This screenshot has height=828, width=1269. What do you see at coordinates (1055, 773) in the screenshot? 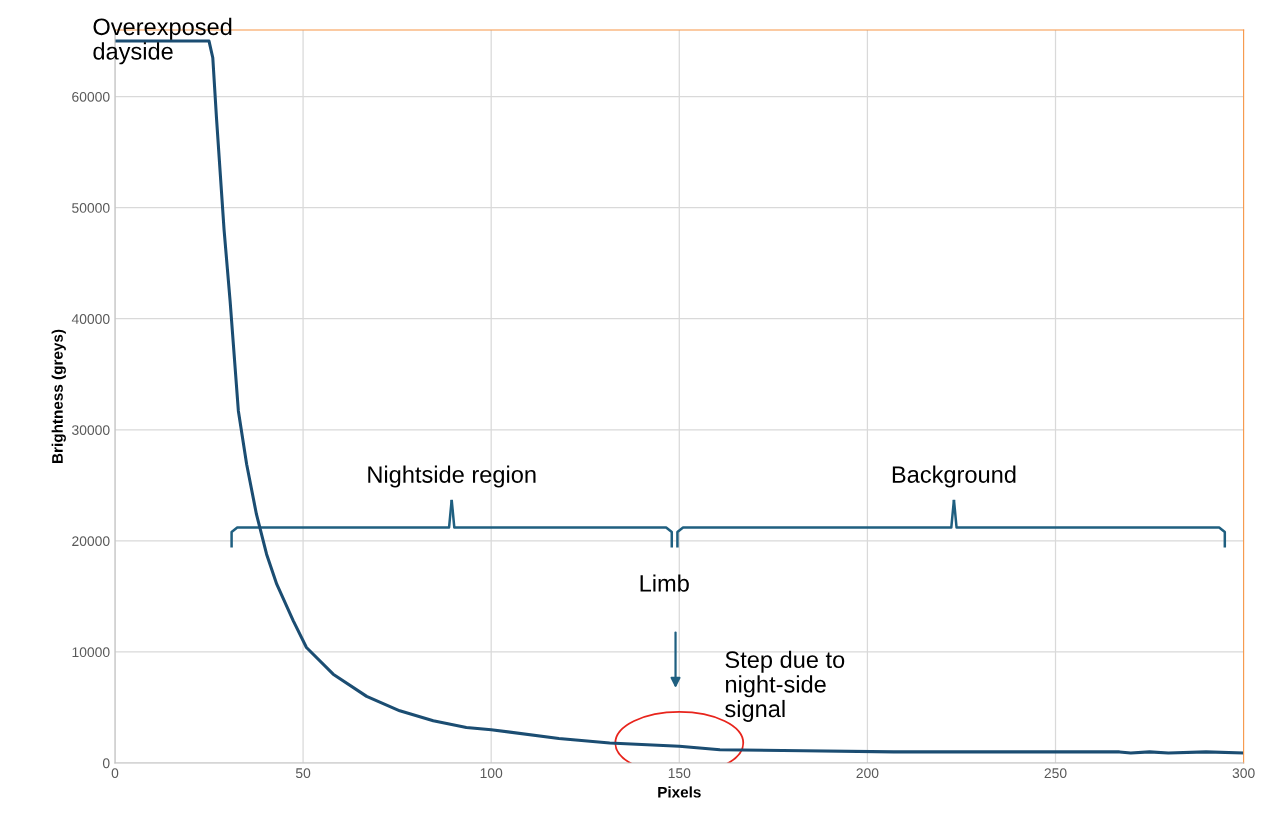
I see `x-tick-label: 250` at bounding box center [1055, 773].